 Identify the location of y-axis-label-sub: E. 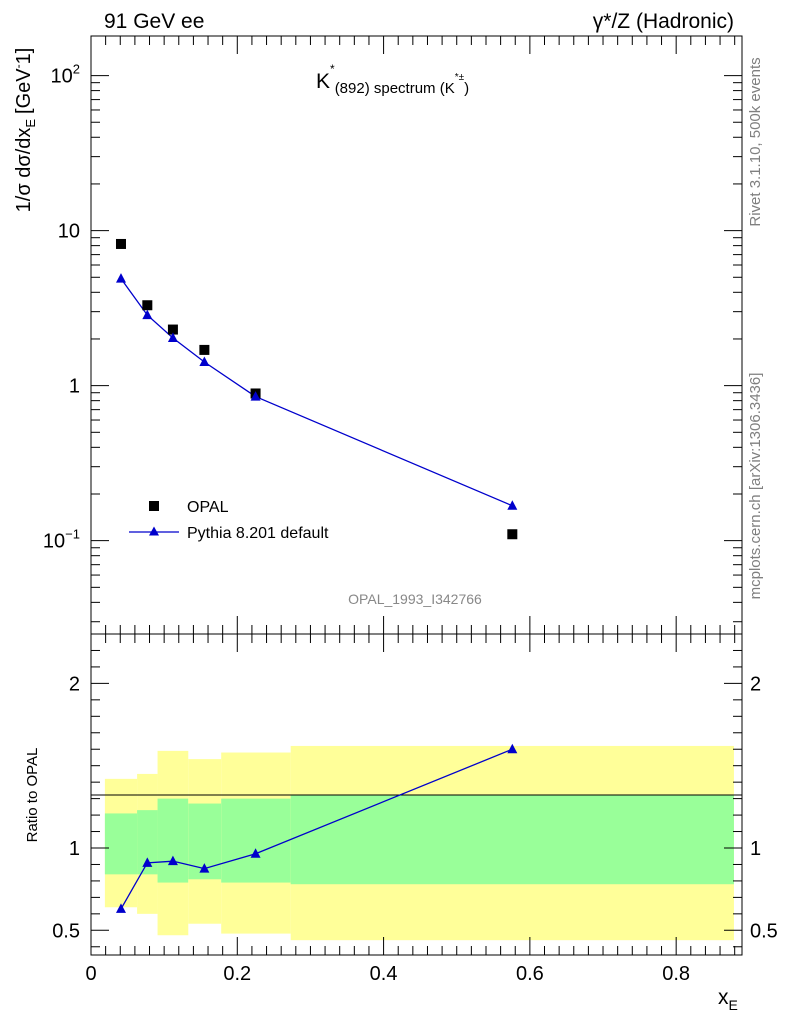
(30, 123).